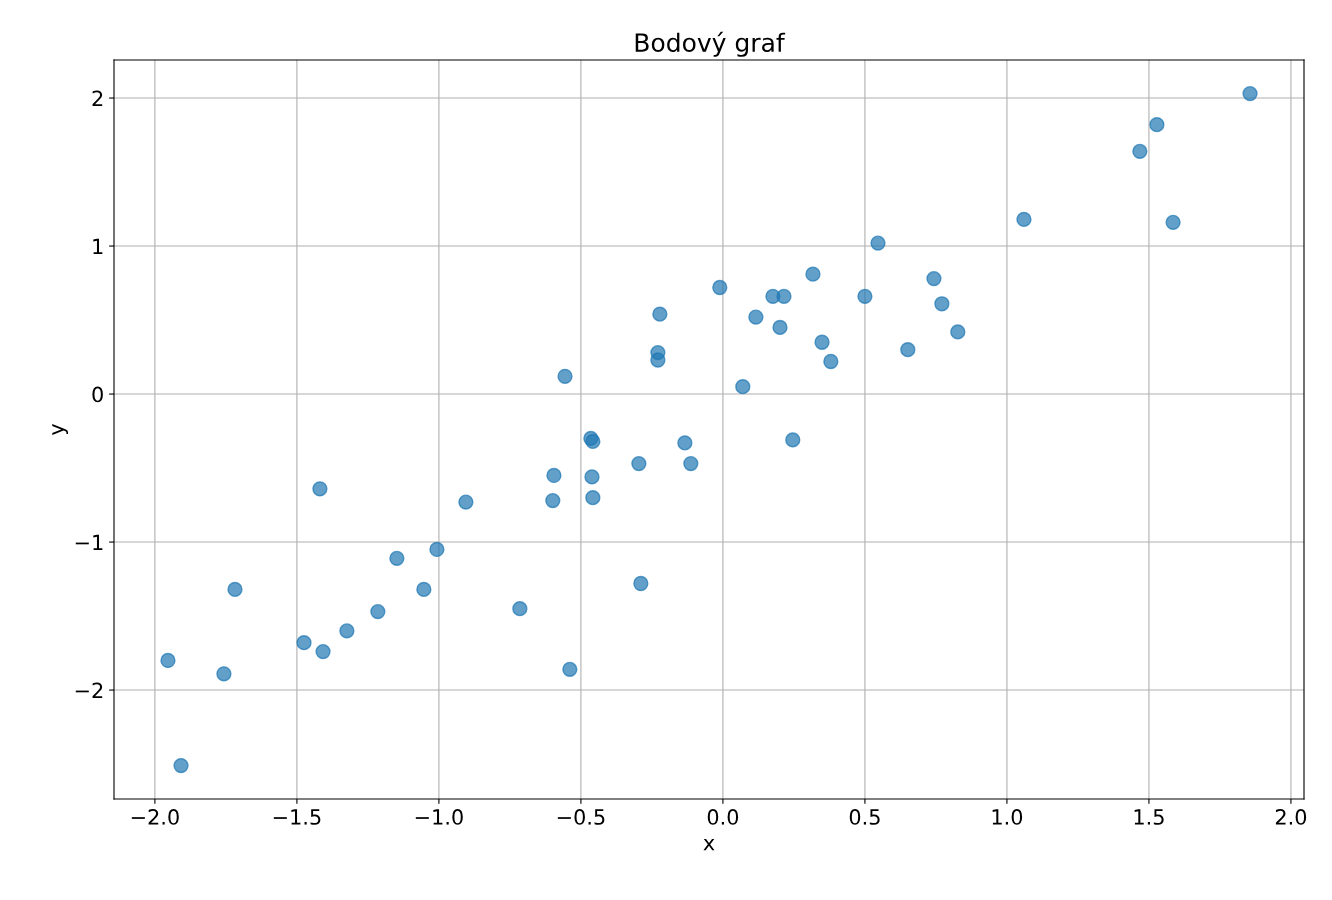 The height and width of the screenshot is (900, 1332). Describe the element at coordinates (1007, 817) in the screenshot. I see `x-tick-label: 1.0` at that location.